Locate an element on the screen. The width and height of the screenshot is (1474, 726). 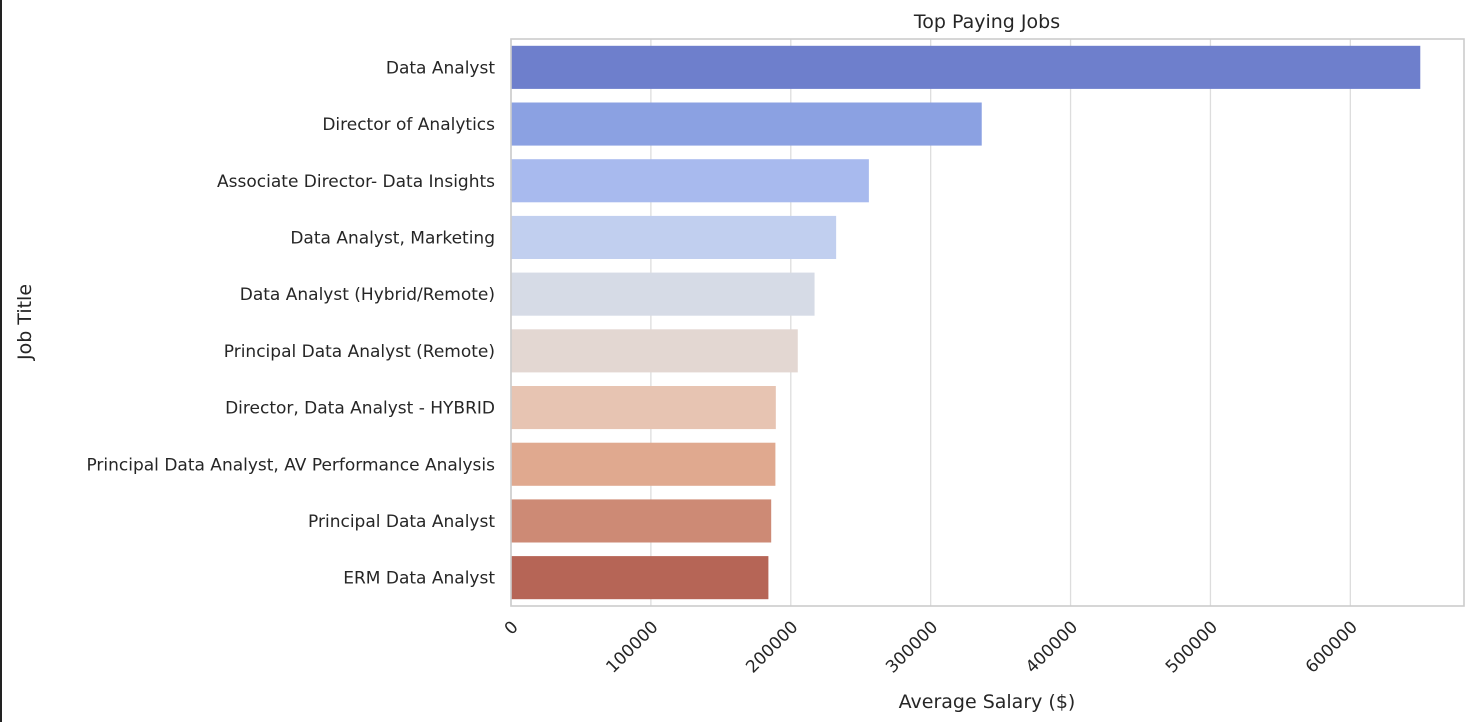
x-tick-label: 500000 is located at coordinates (1192, 647).